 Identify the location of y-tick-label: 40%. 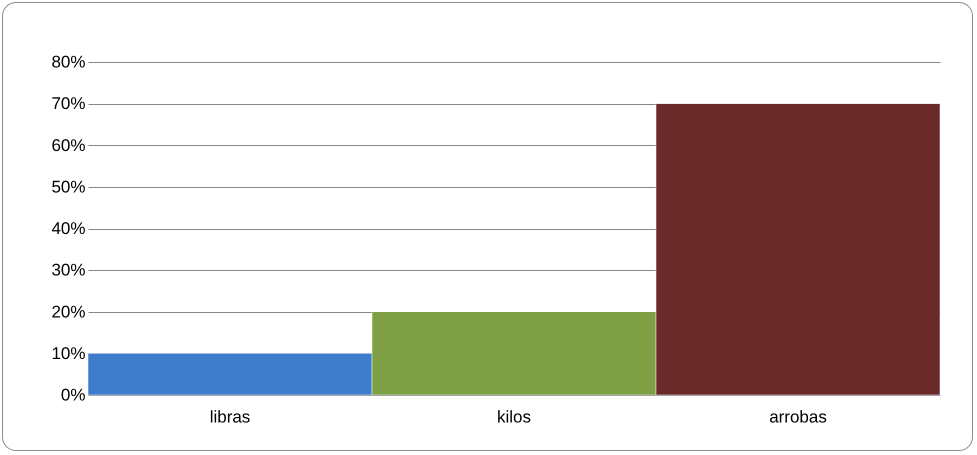
(68, 228).